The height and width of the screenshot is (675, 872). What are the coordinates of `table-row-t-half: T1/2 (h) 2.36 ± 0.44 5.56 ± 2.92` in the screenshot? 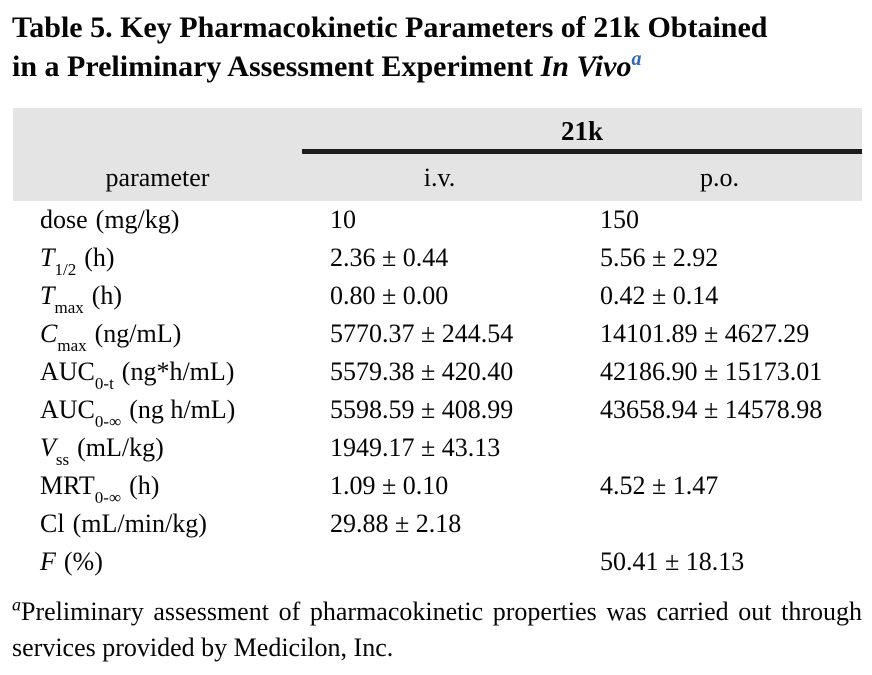 It's located at (437, 258).